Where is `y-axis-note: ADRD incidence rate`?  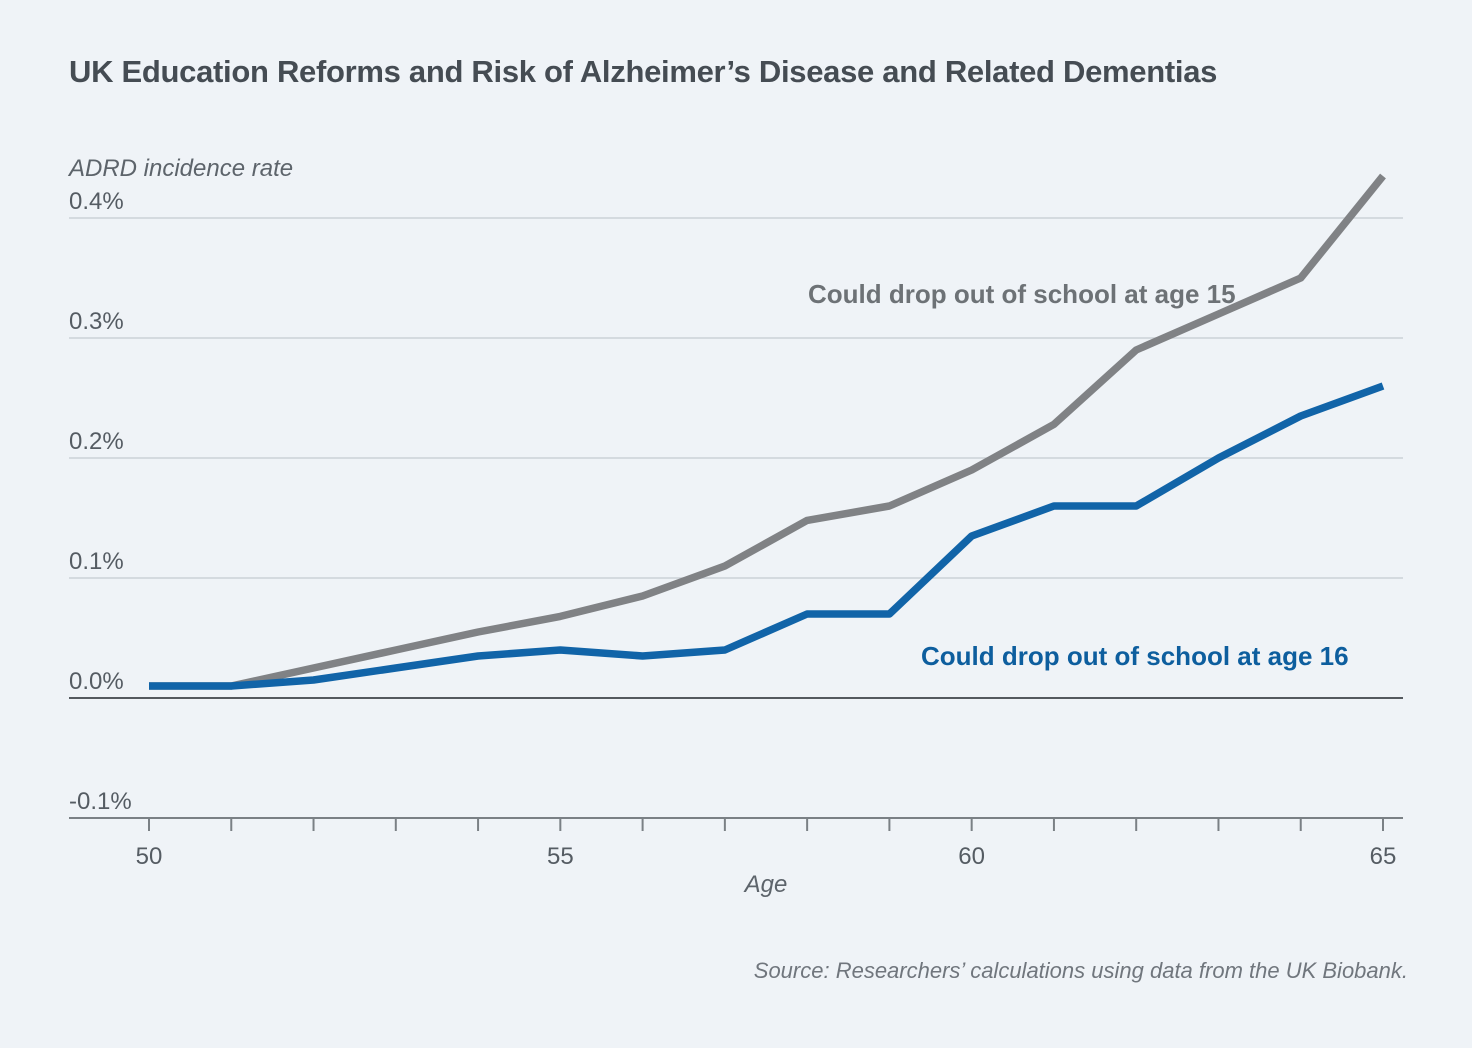
y-axis-note: ADRD incidence rate is located at coordinates (181, 168).